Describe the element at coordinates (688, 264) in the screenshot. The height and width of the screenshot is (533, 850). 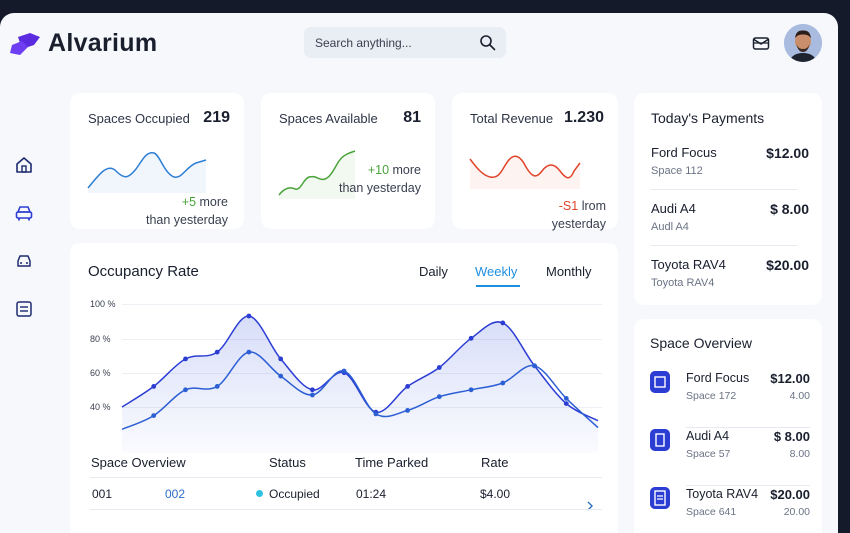
I see `payment-car: Toyota RAV4` at that location.